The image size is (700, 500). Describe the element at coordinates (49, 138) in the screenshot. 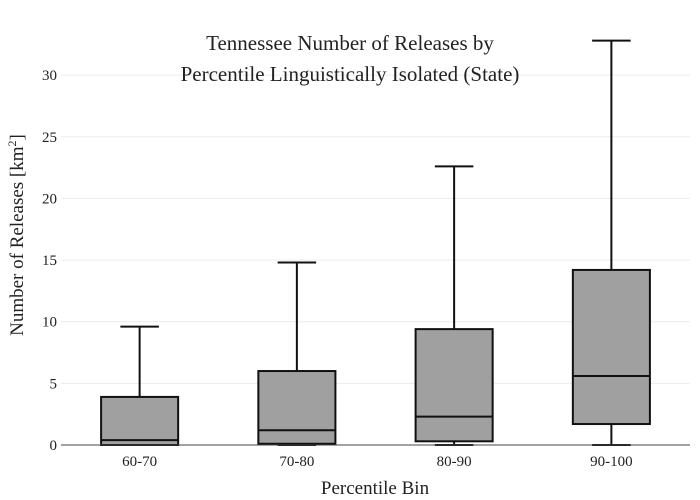

I see `y-tick-label: 25` at that location.